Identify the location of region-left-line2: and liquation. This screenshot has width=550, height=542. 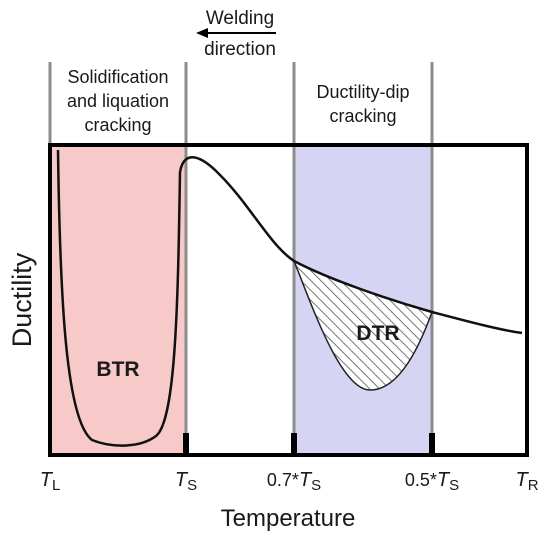
(118, 101).